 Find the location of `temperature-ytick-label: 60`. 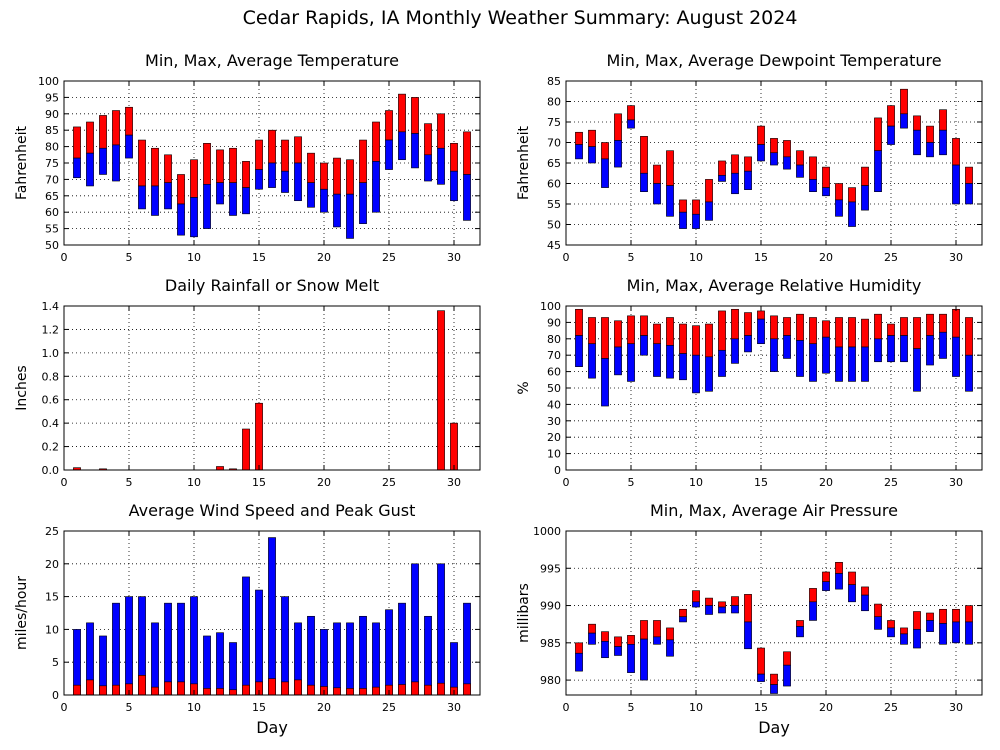

temperature-ytick-label: 60 is located at coordinates (52, 212).